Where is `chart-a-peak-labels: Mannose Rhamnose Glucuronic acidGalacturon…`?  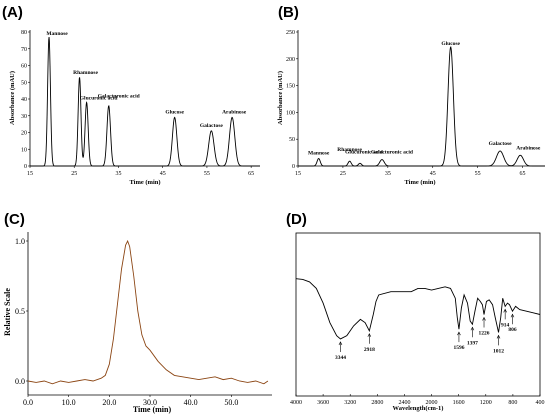
chart-a-peak-labels: Mannose Rhamnose Glucuronic acidGalacturon… is located at coordinates (146, 80).